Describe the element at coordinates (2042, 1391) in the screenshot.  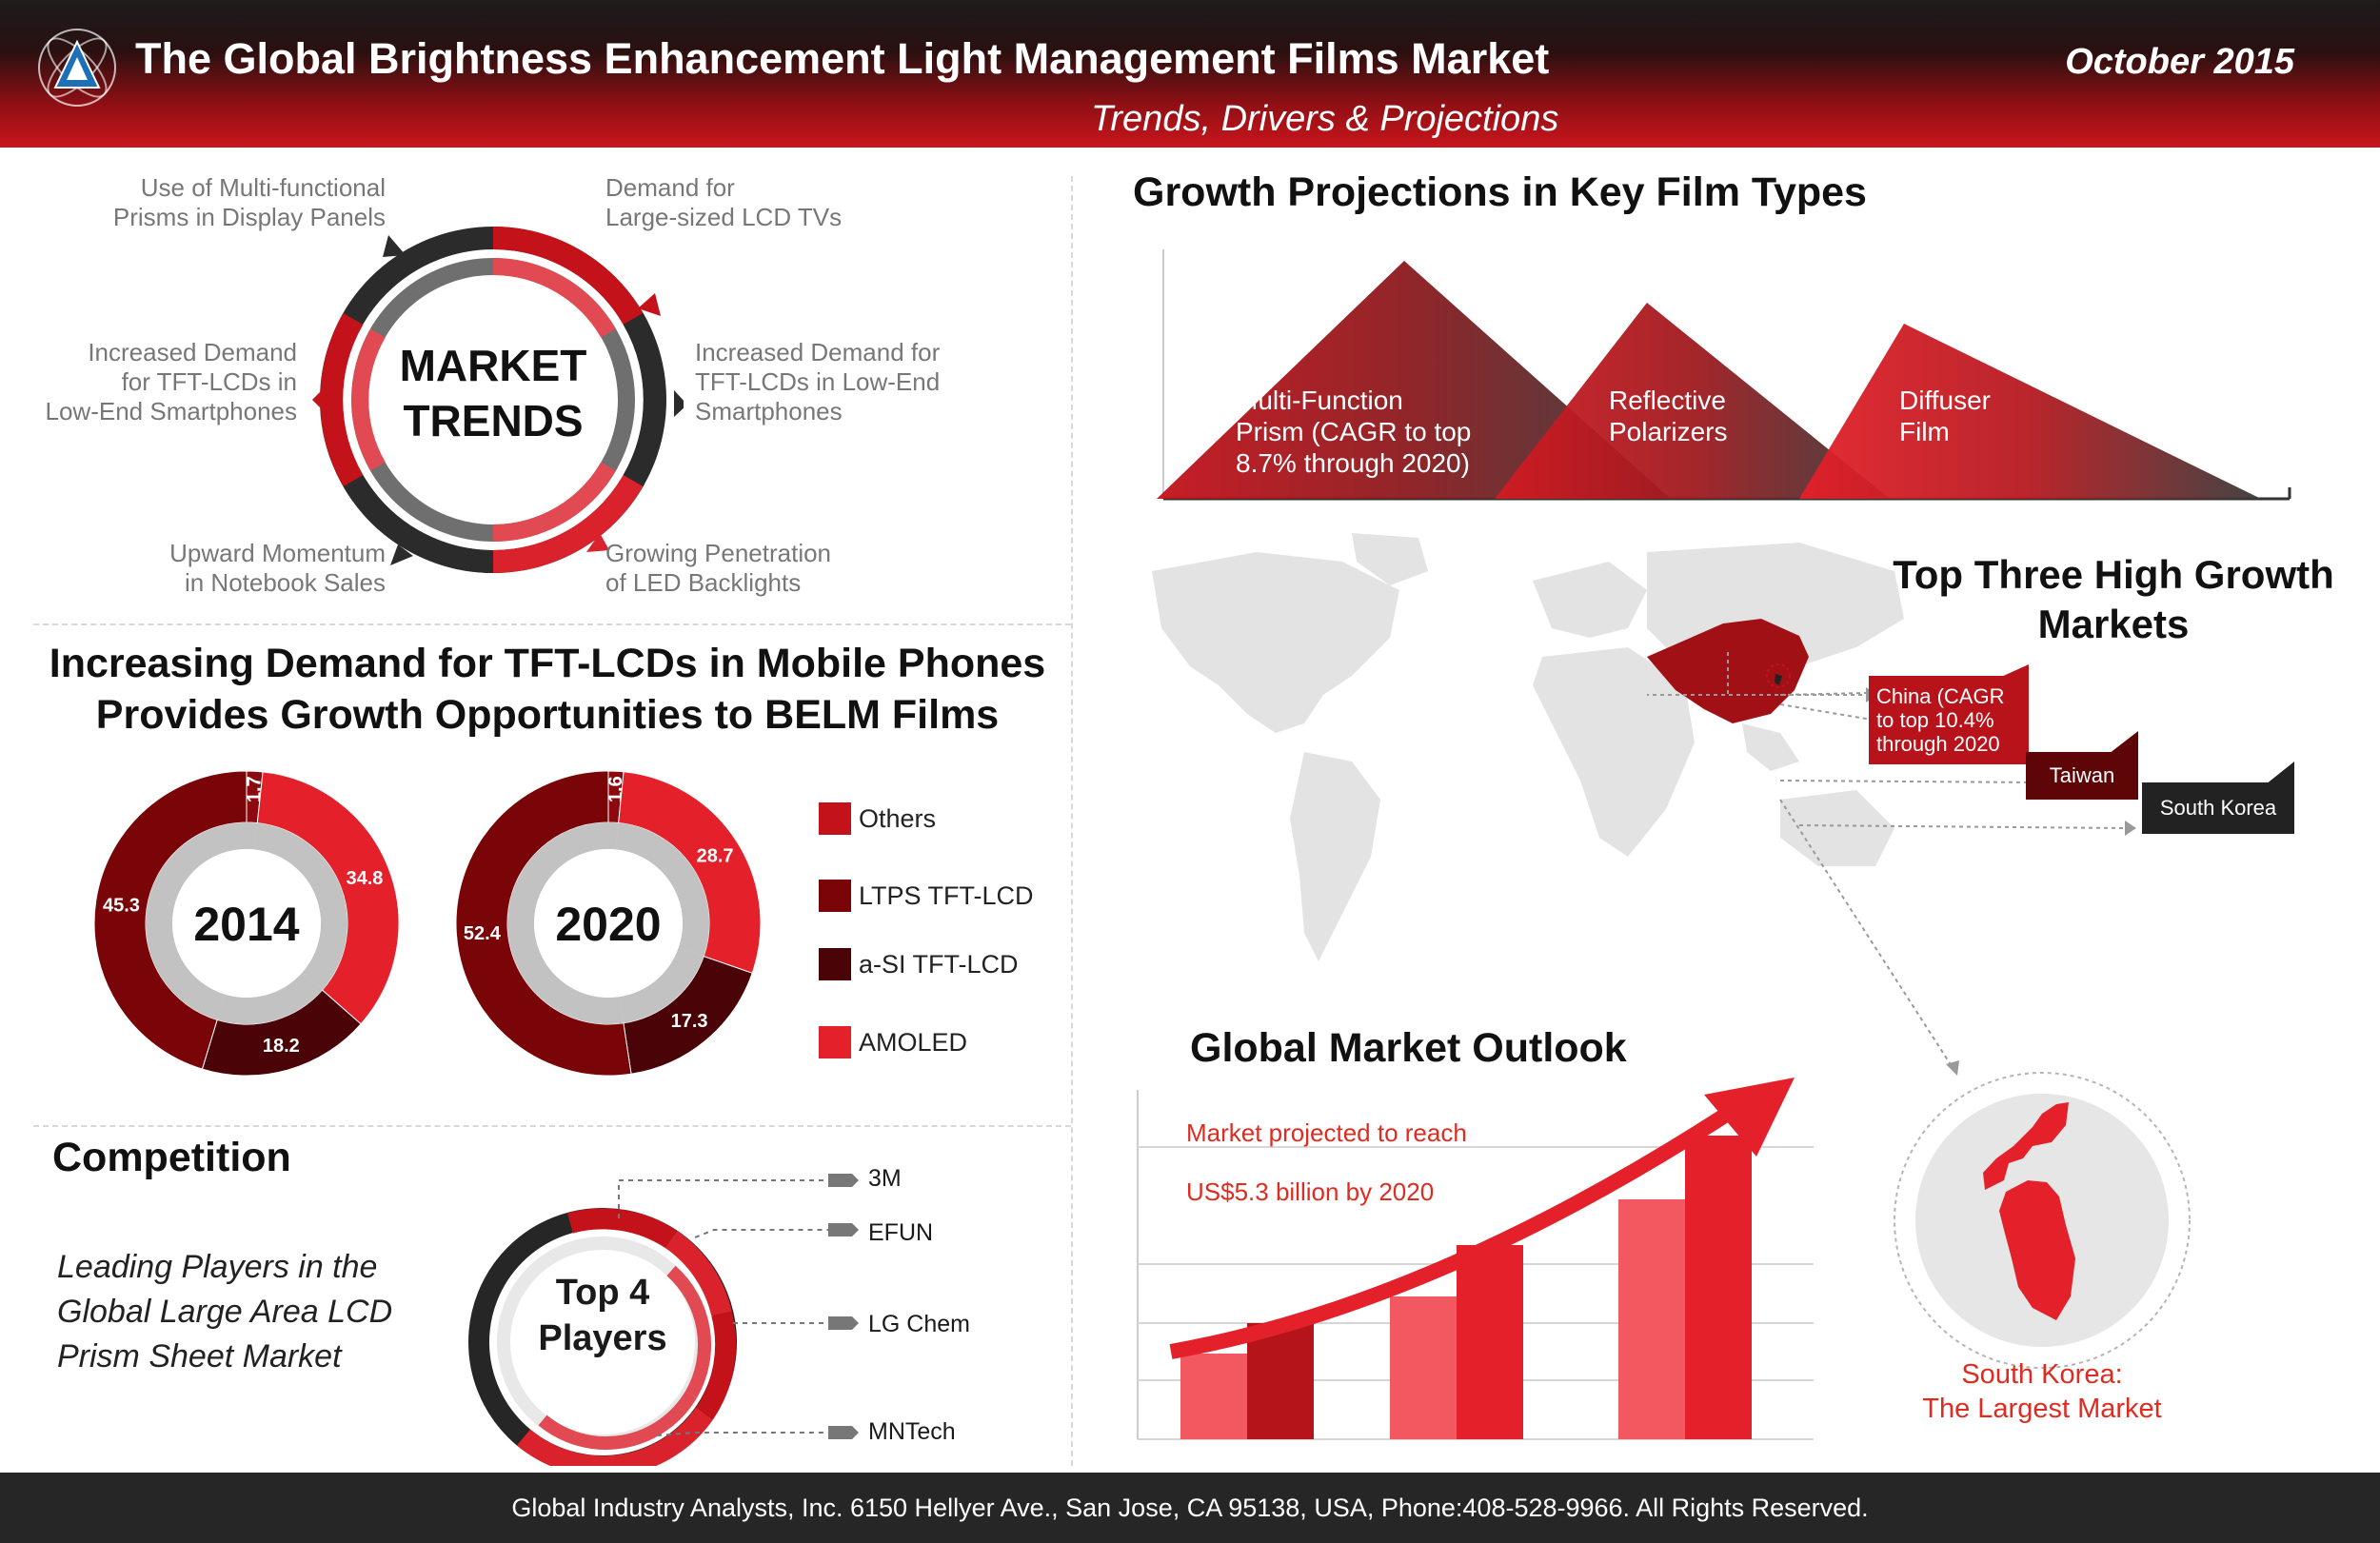
I see `largest-market-label: South Korea: The Largest Market` at that location.